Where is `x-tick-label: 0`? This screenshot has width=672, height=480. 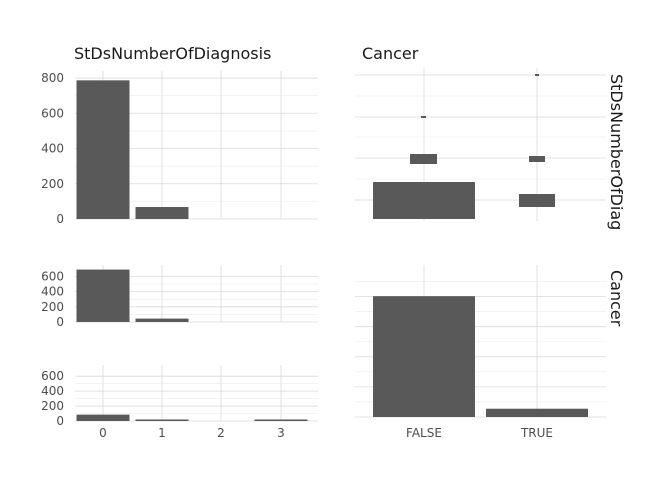 x-tick-label: 0 is located at coordinates (103, 433).